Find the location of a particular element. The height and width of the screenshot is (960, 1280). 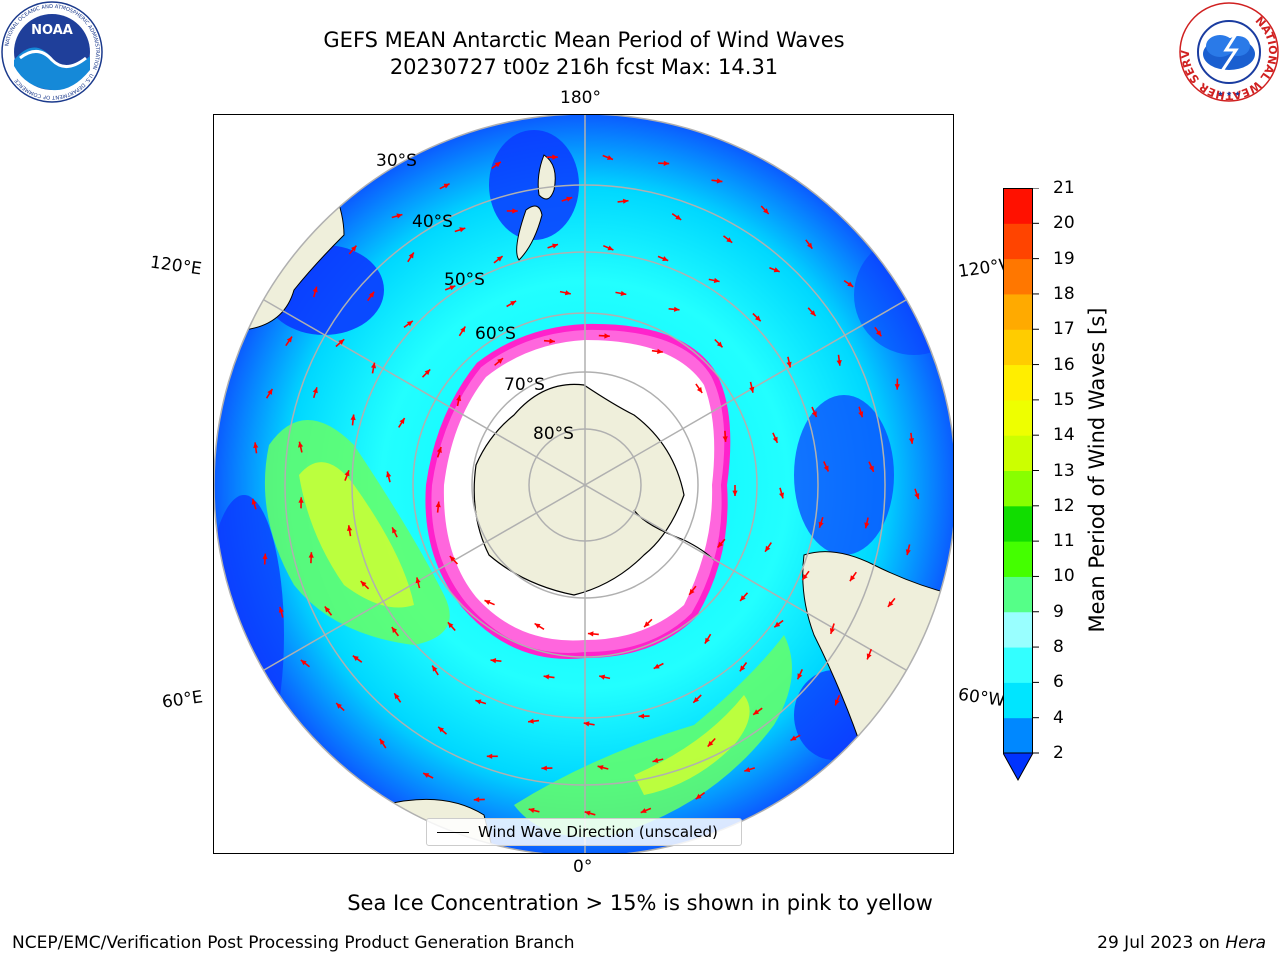

colorbar-label: Mean Period of Wind Waves [s] is located at coordinates (1097, 470).